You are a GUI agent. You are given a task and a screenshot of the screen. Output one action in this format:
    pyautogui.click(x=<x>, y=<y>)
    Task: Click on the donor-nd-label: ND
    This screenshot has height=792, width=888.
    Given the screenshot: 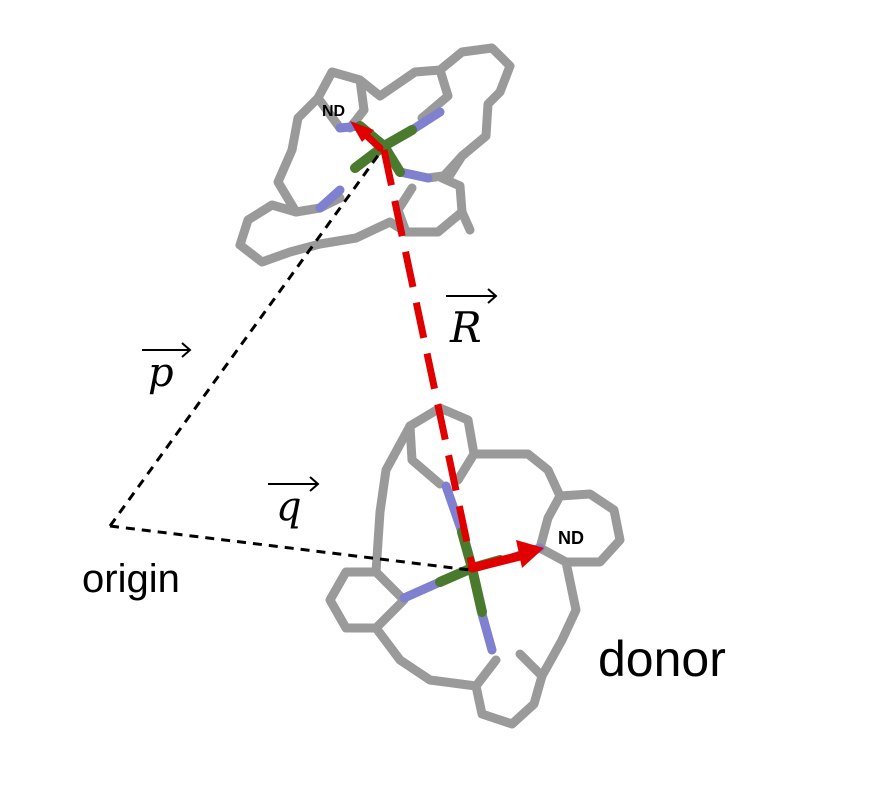 What is the action you would take?
    pyautogui.click(x=571, y=538)
    